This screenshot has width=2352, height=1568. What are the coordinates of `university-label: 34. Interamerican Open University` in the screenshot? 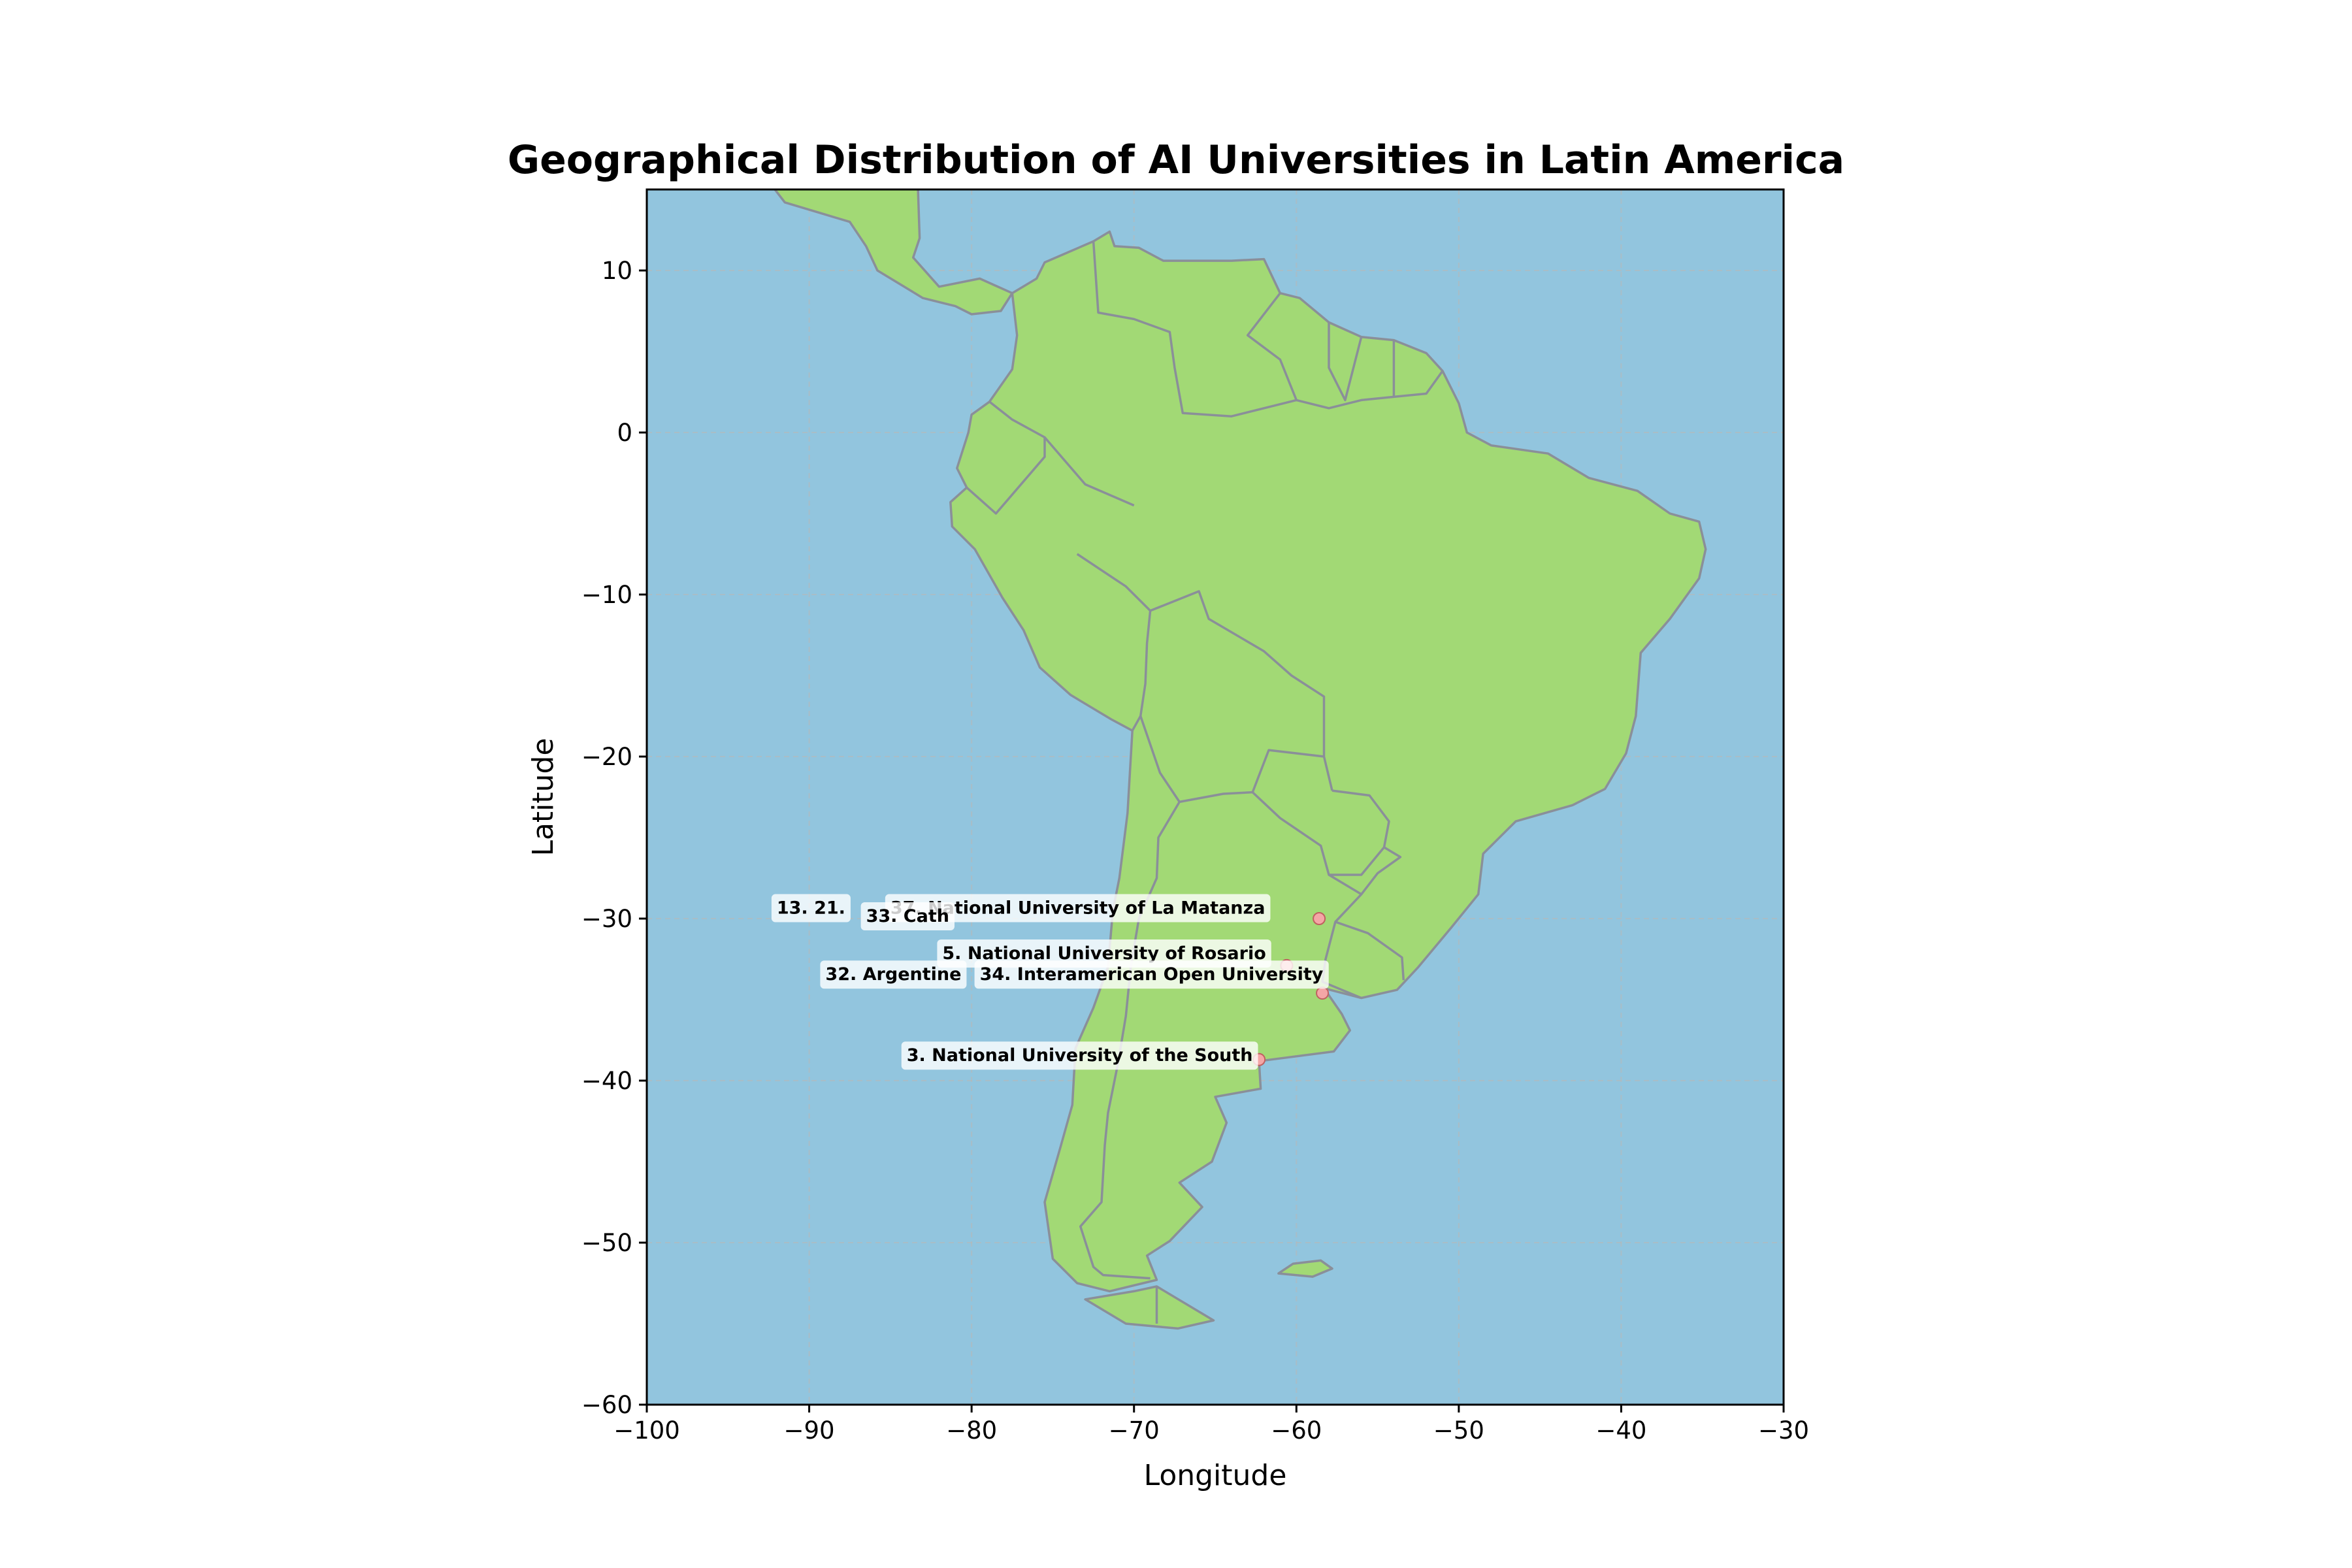 It's located at (1151, 974).